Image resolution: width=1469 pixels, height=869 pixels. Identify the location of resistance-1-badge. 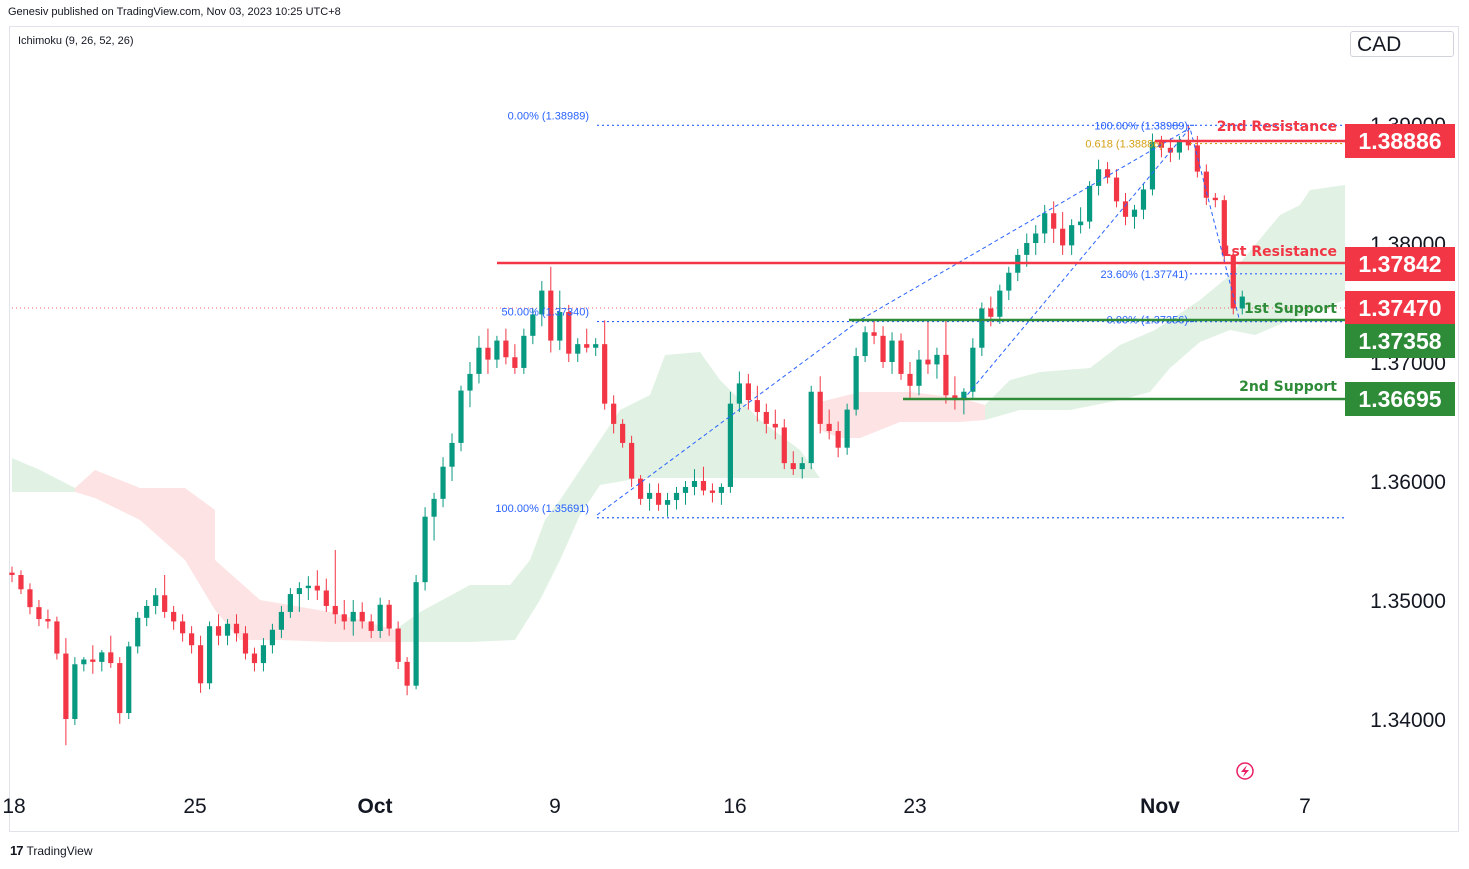
(1400, 264).